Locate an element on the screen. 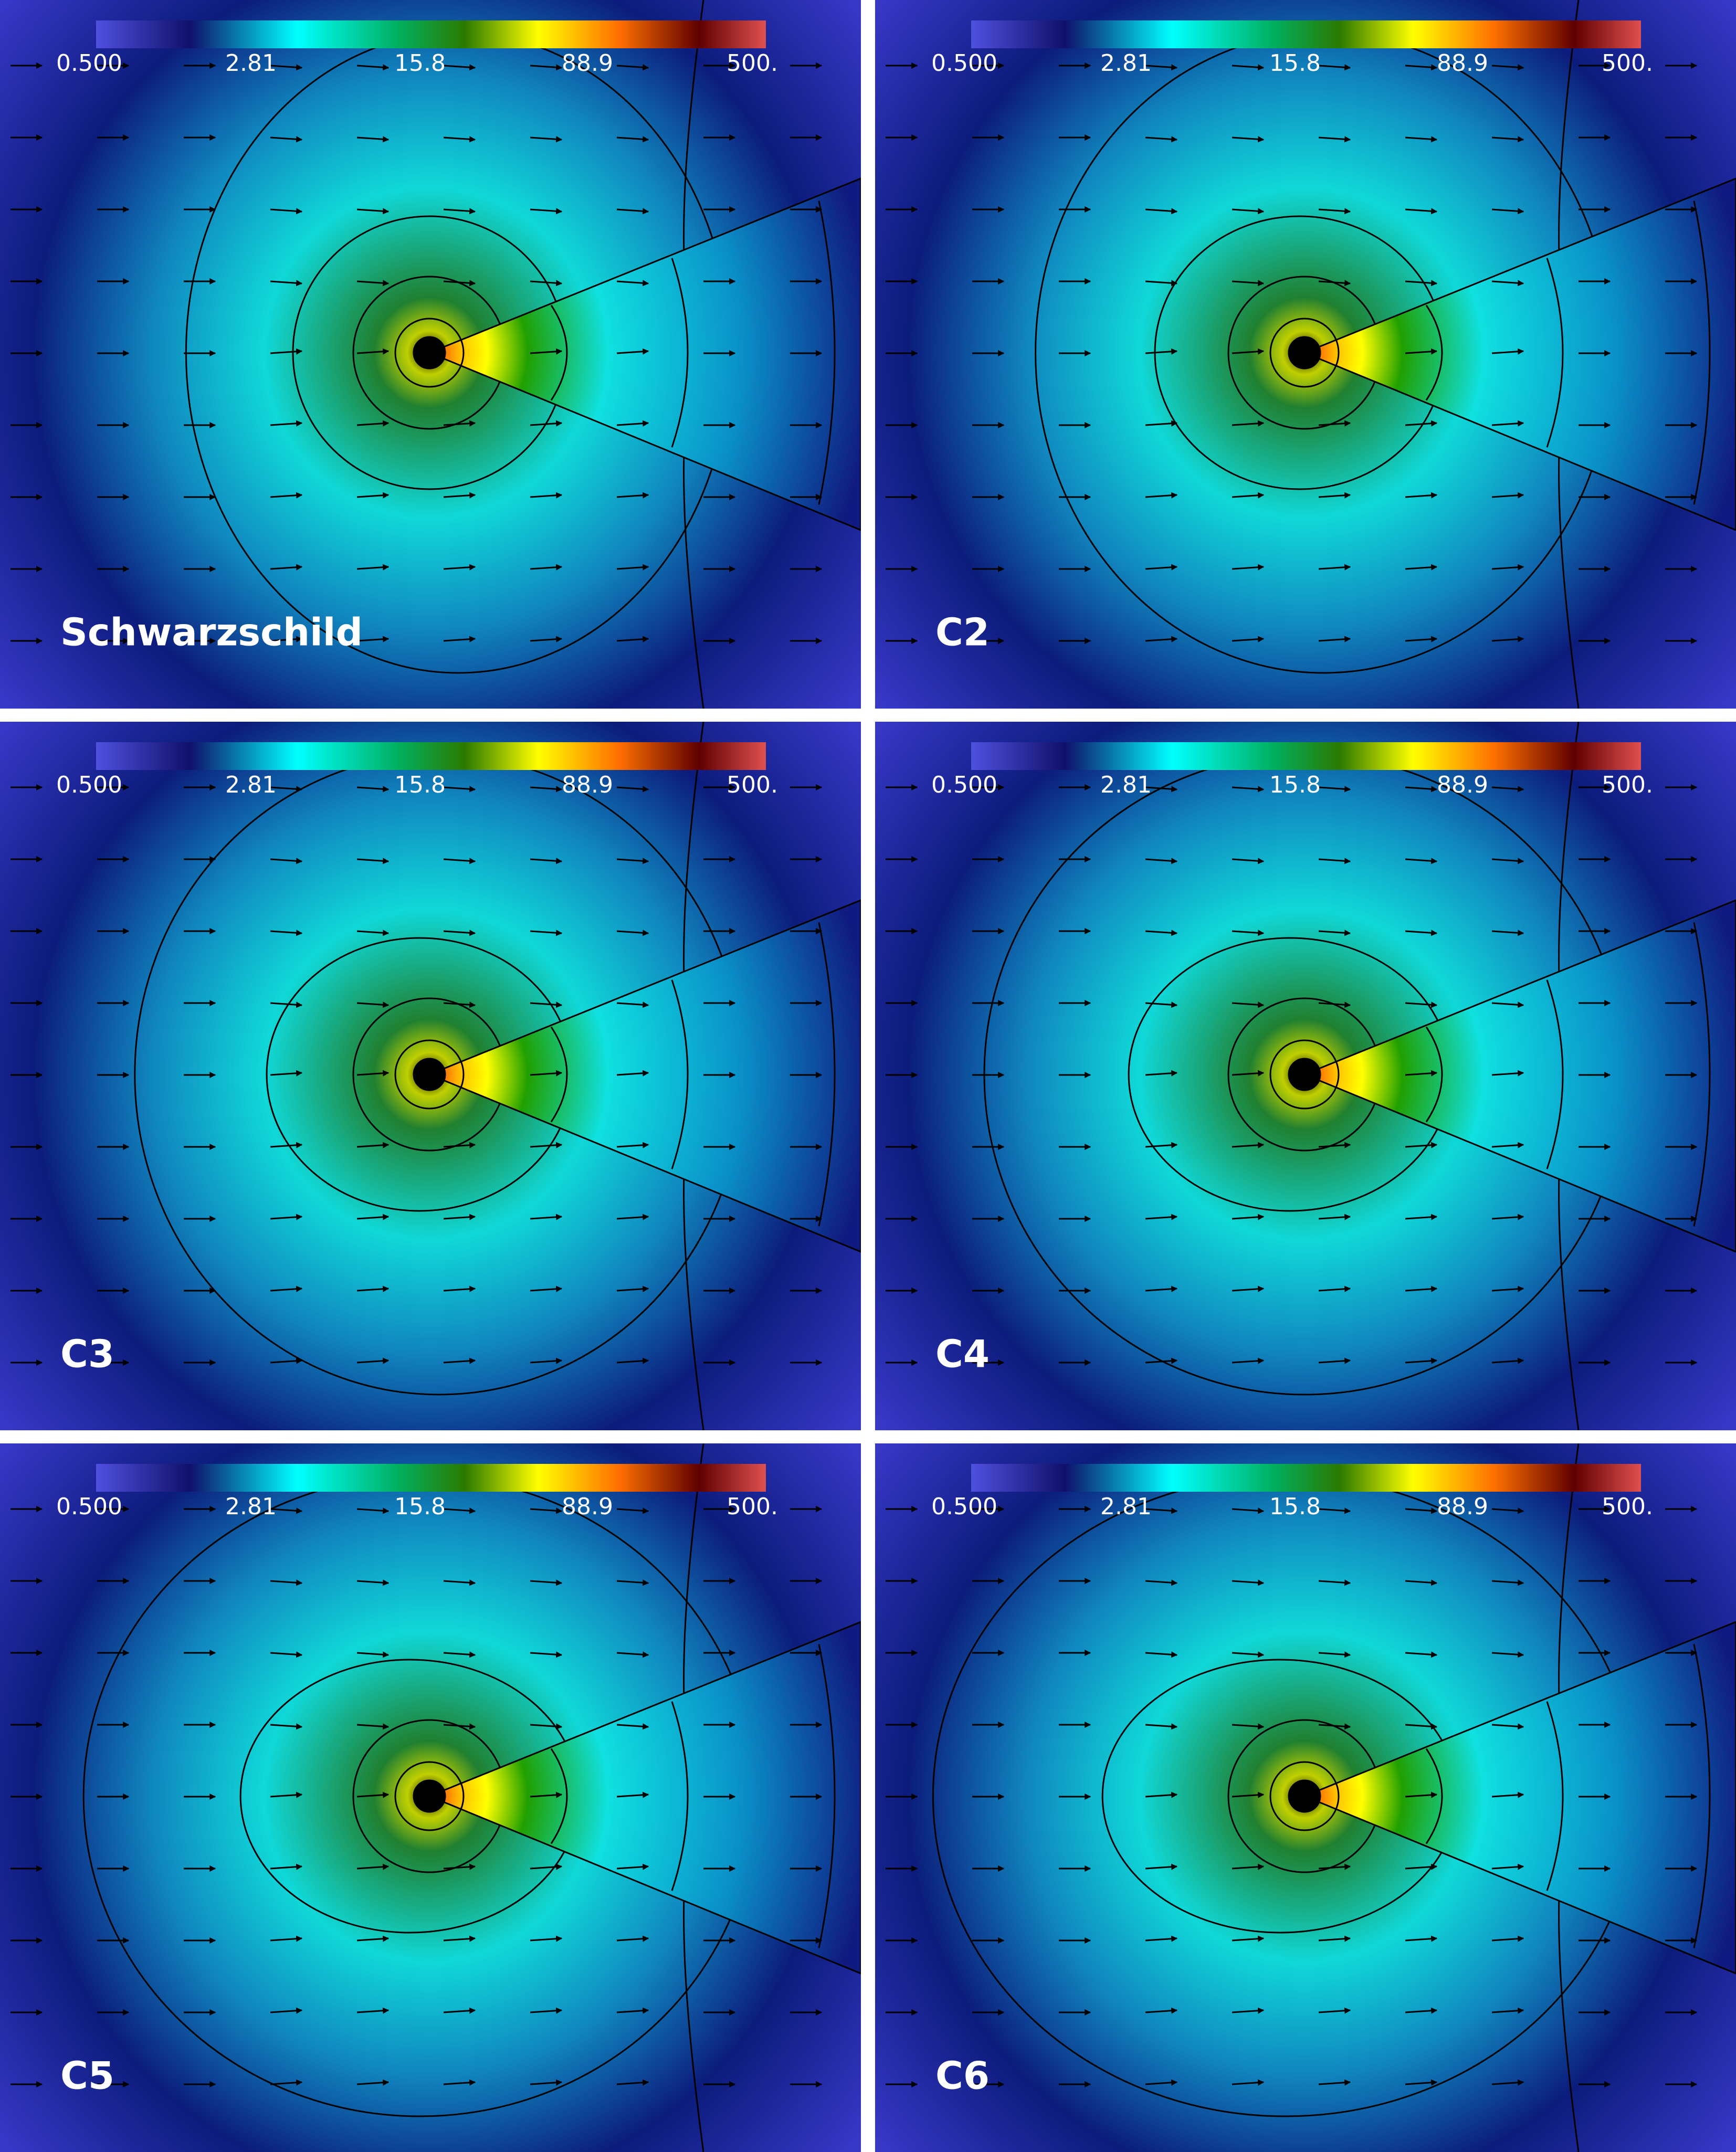 This screenshot has height=2152, width=1736. colorbar-tick-label: 15.8 is located at coordinates (1295, 64).